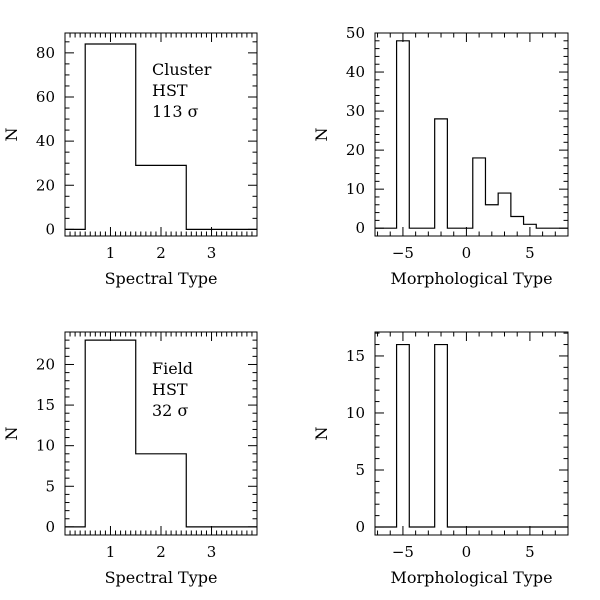 The image size is (600, 600). I want to click on annotation-line: 113 σ, so click(175, 111).